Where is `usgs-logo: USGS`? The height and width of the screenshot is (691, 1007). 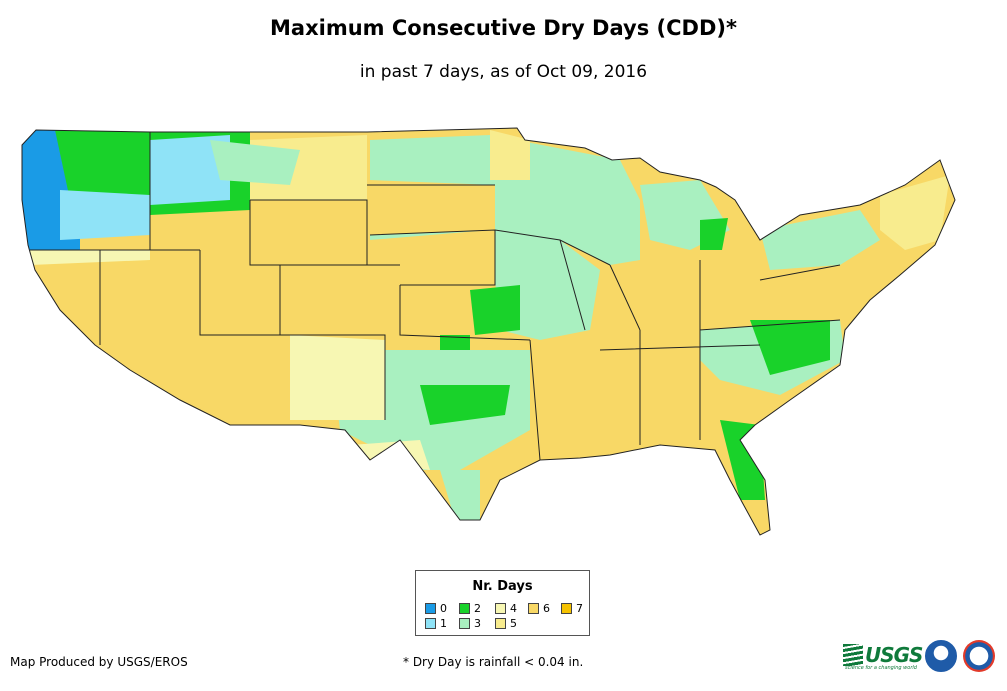
usgs-logo: USGS is located at coordinates (883, 655).